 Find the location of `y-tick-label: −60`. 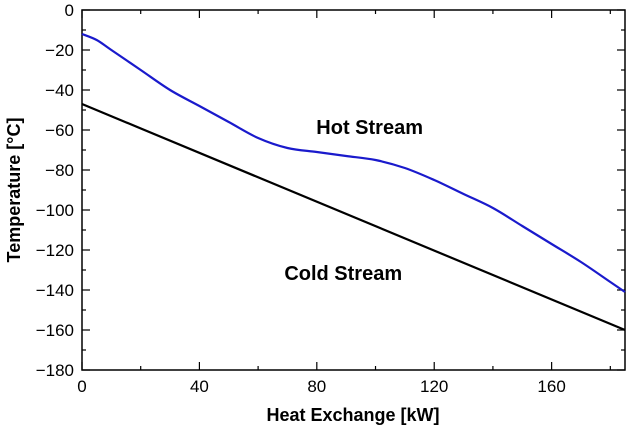

y-tick-label: −60 is located at coordinates (59, 130).